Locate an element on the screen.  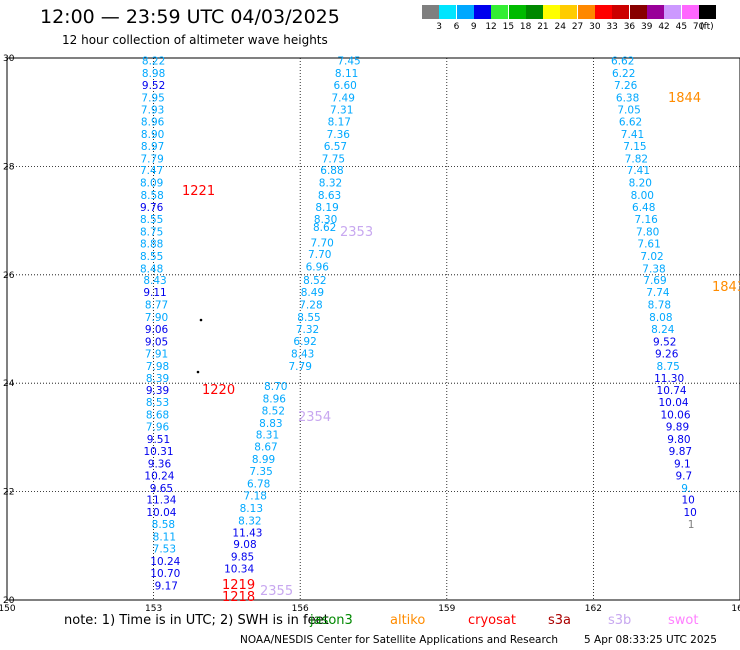
wave-height-value: 7.16 is located at coordinates (646, 220).